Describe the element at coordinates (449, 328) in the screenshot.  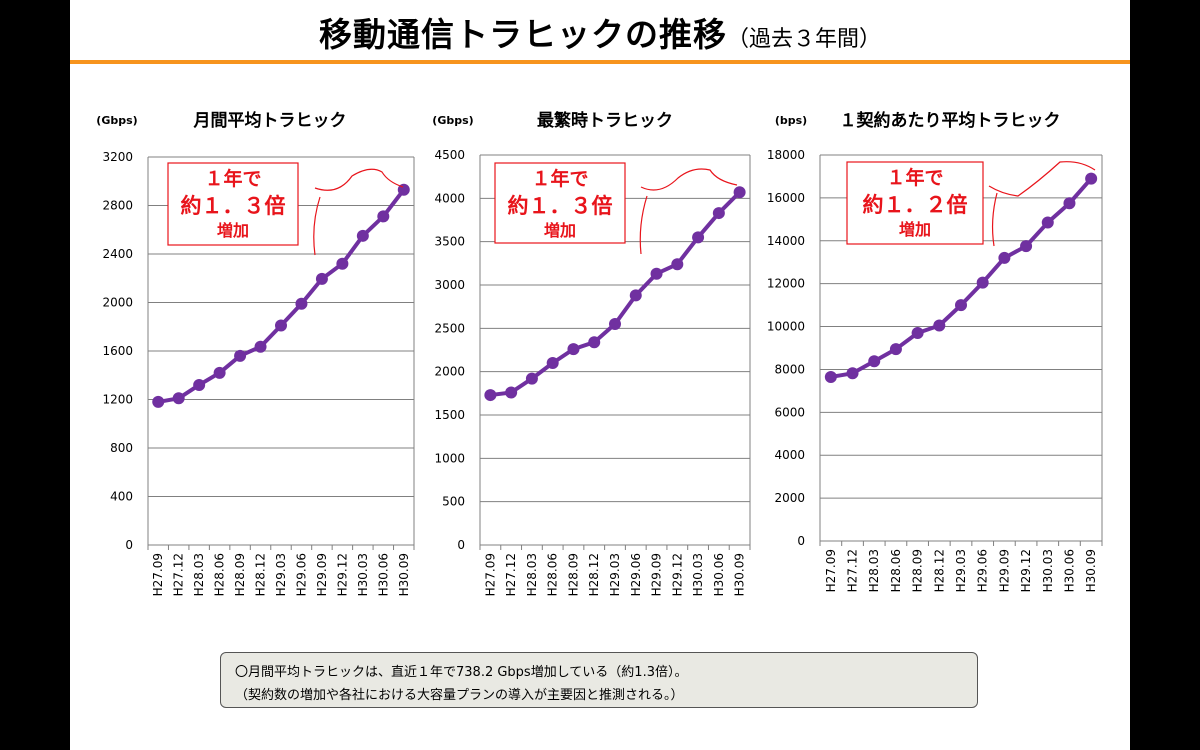
I see `chart-2-y-tick: 2500` at that location.